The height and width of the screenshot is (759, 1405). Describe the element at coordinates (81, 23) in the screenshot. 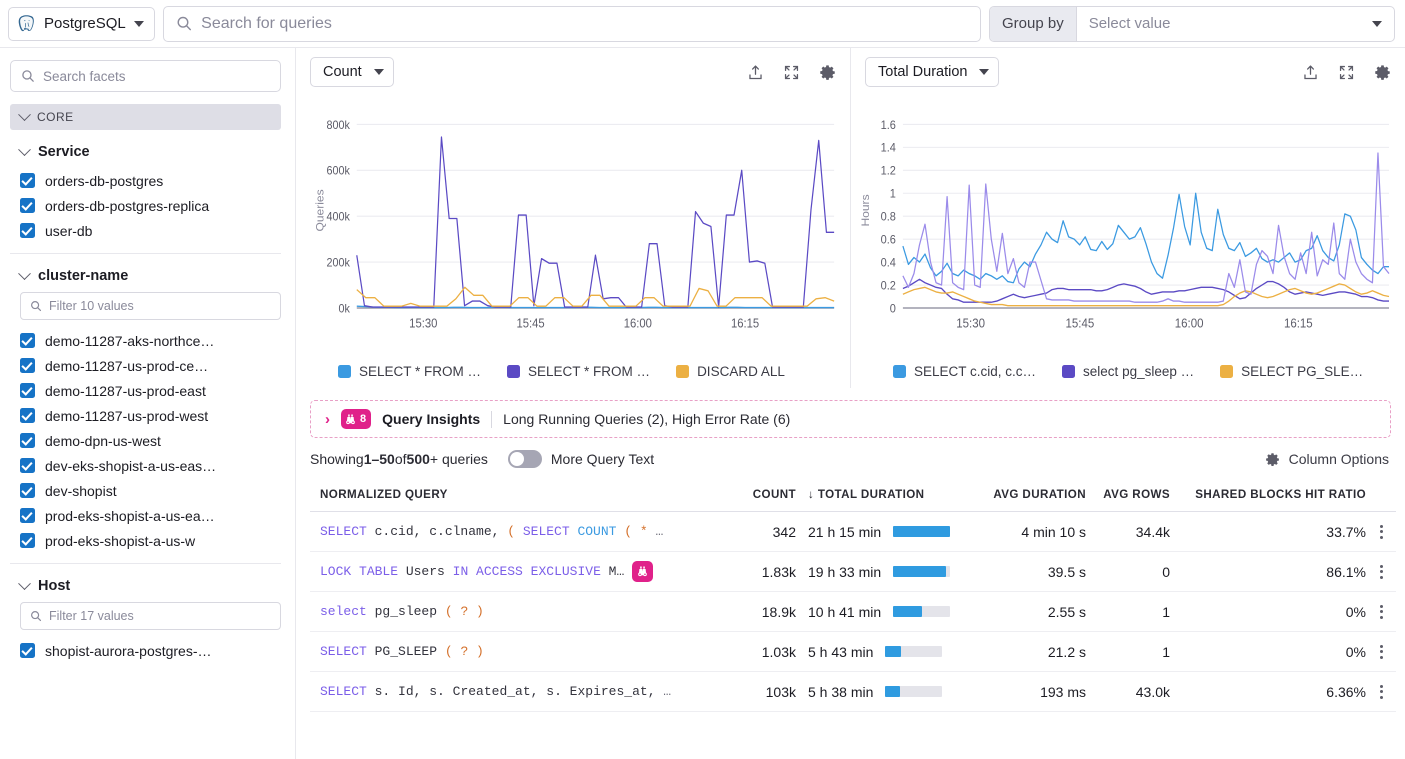

I see `database-selector: PostgreSQL` at that location.